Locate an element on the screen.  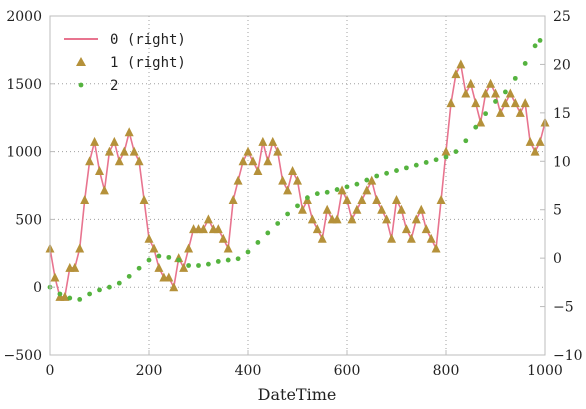
y2-tick-label: 10 is located at coordinates (562, 162).